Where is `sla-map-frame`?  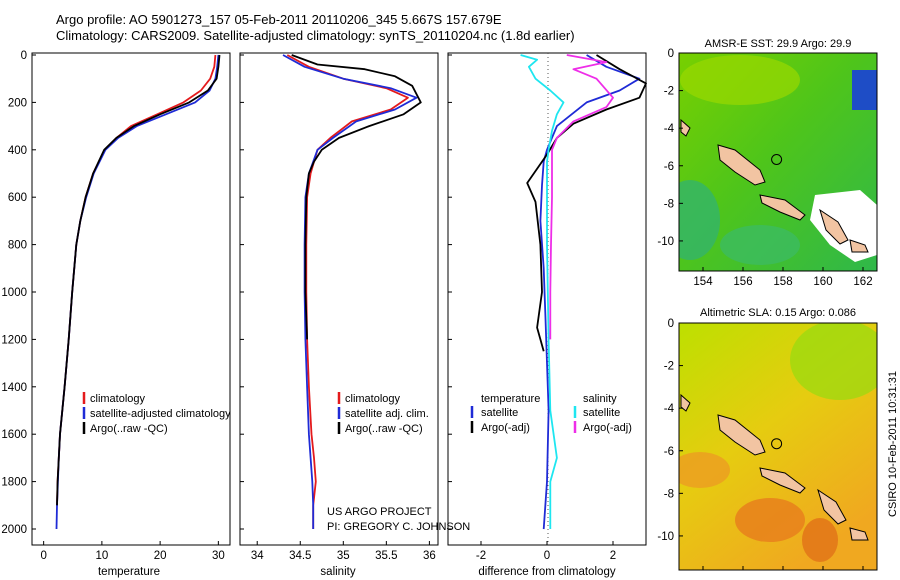 sla-map-frame is located at coordinates (778, 446).